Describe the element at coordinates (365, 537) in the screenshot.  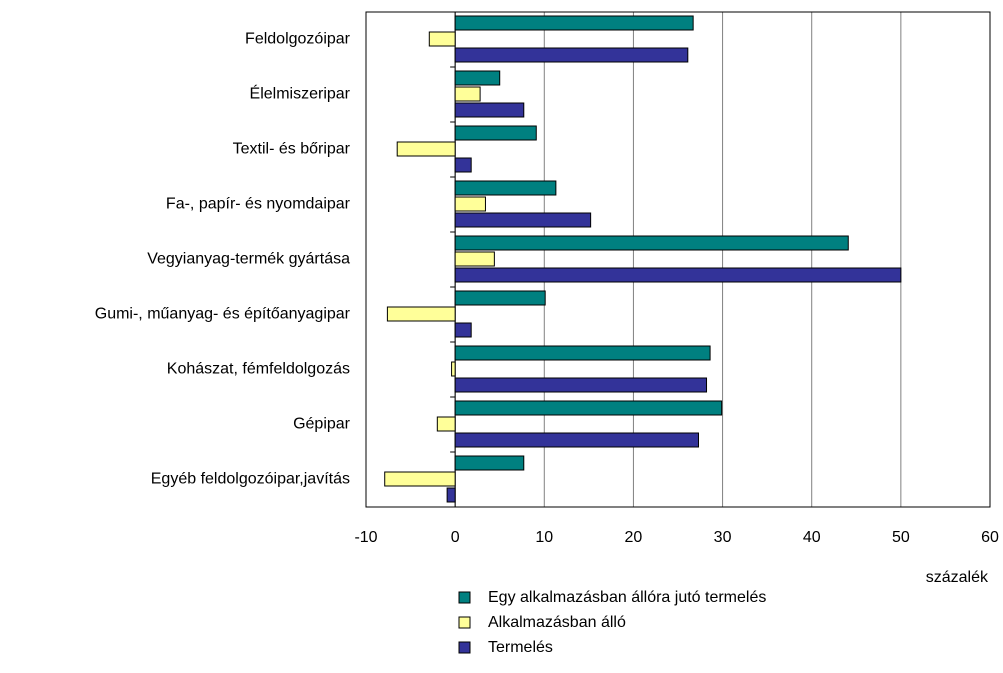
I see `x-tick-label: -10` at that location.